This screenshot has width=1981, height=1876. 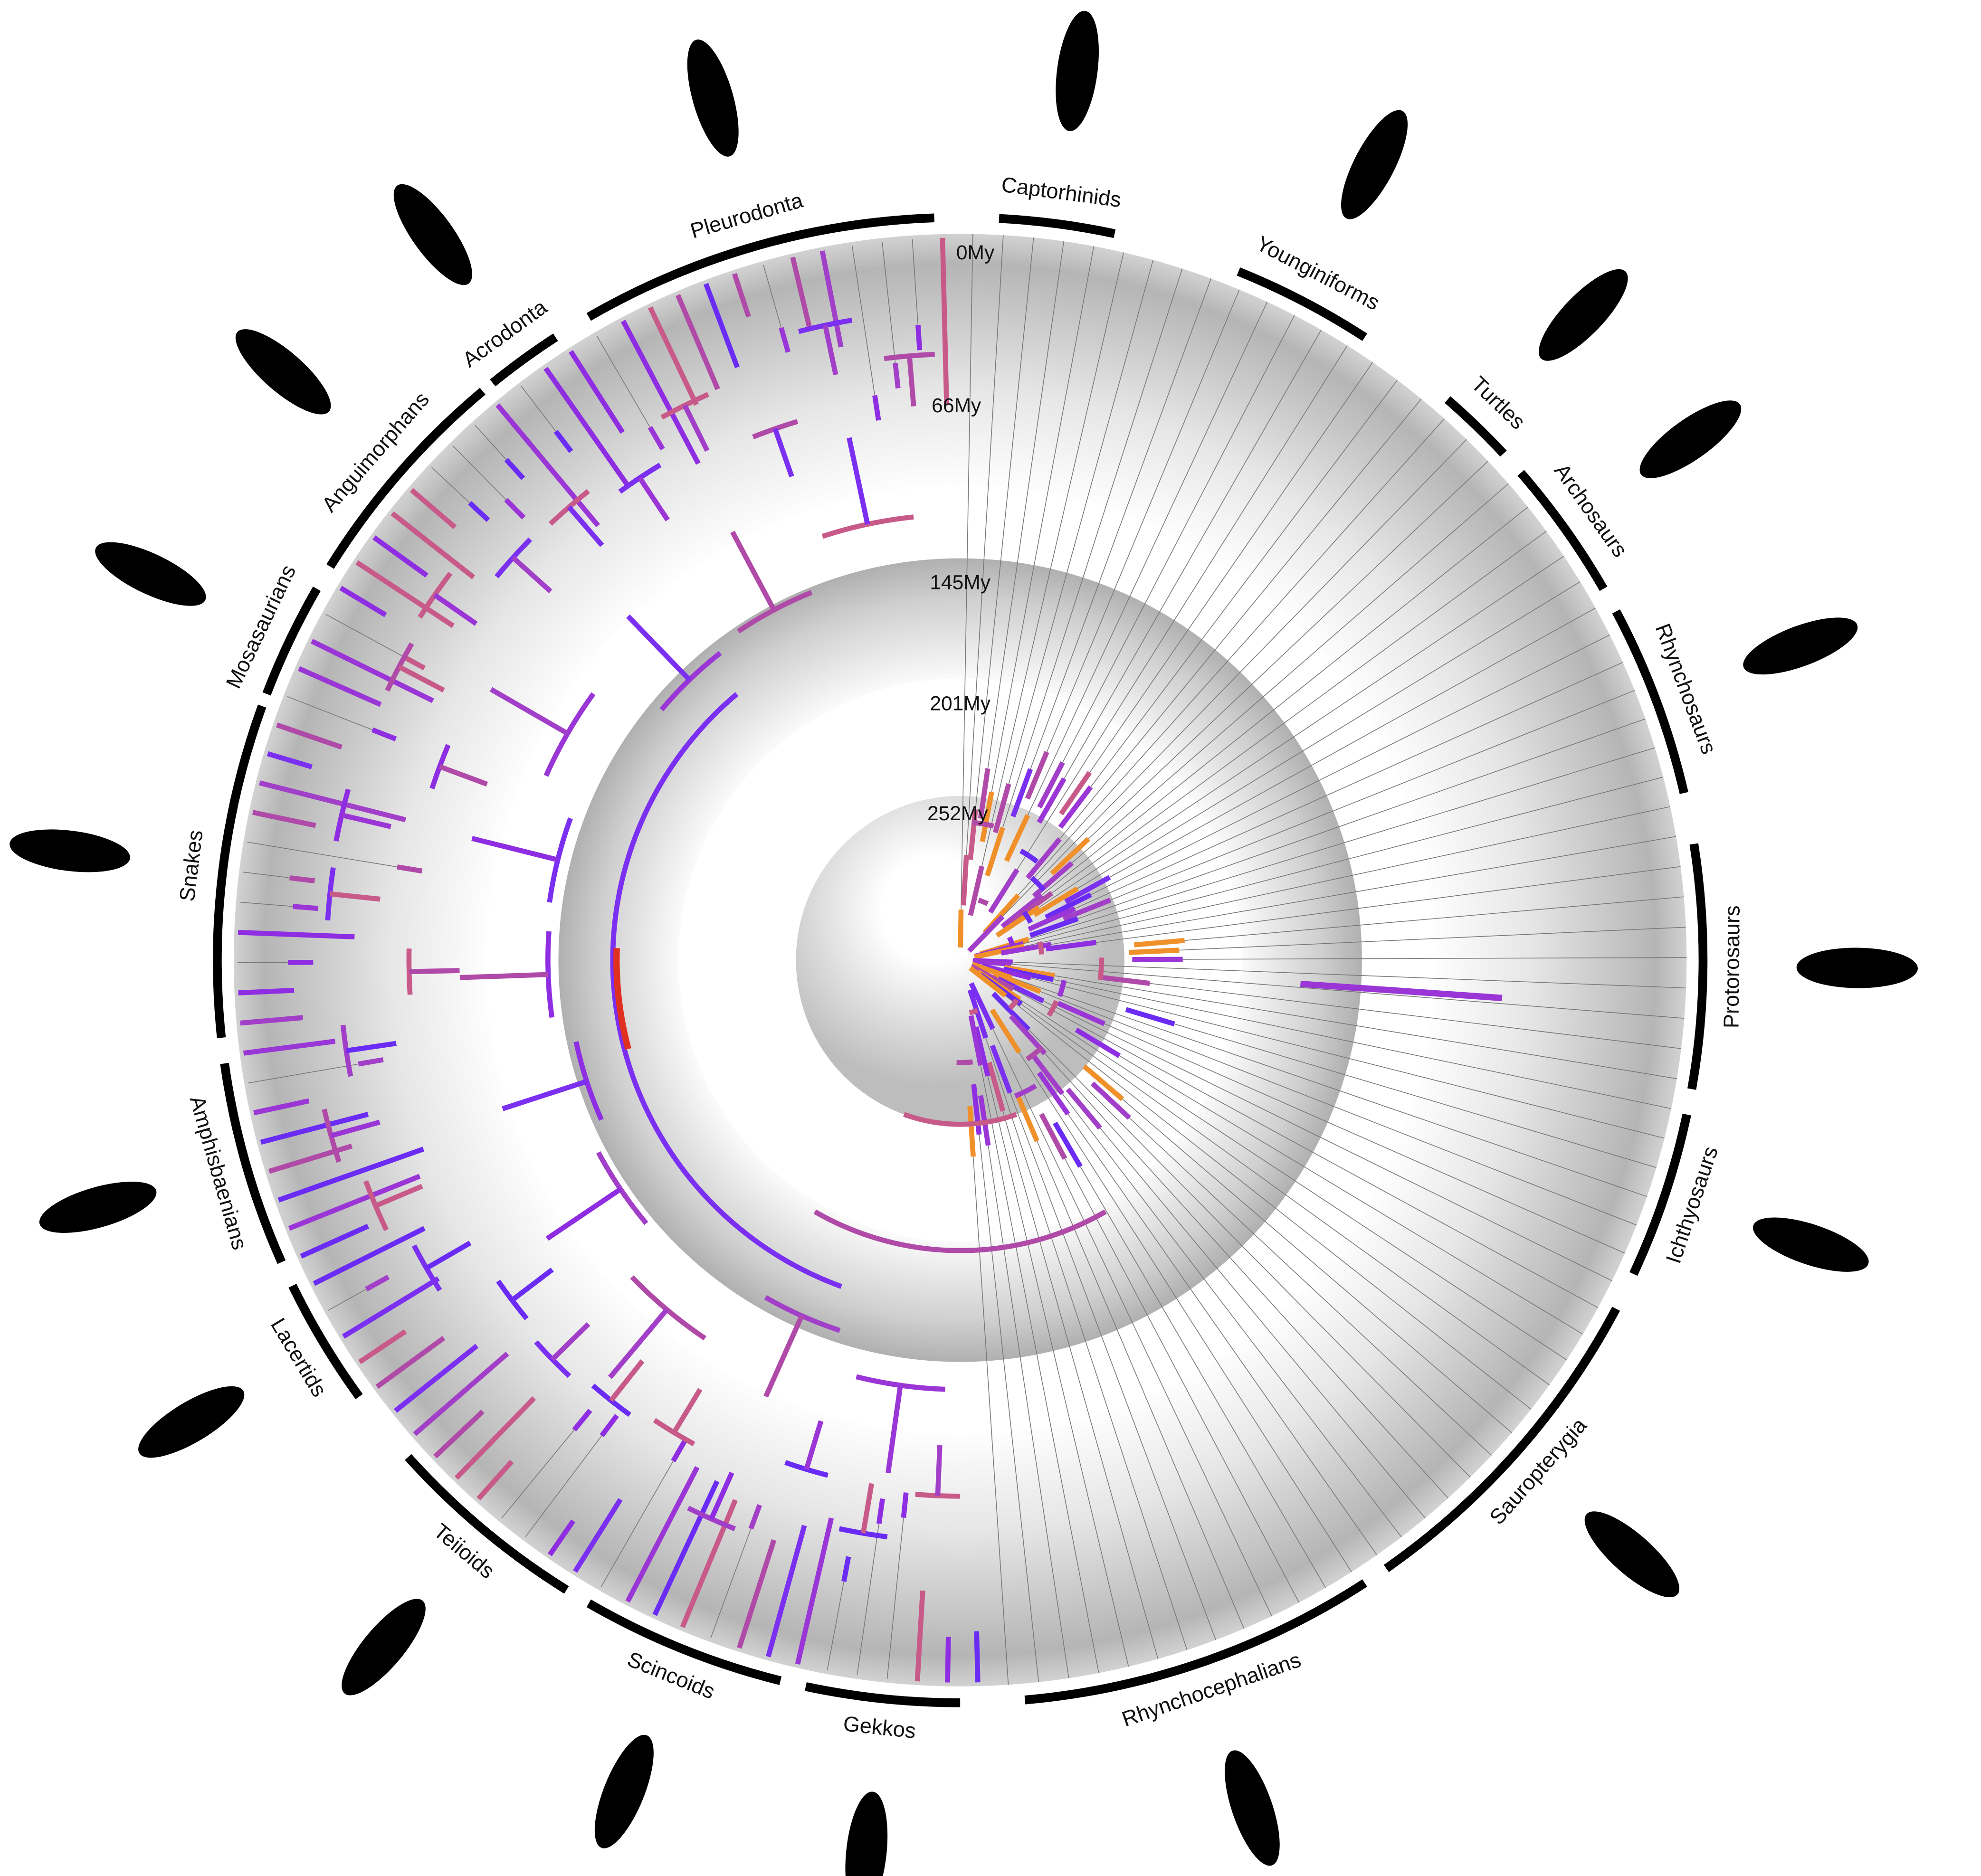 What do you see at coordinates (960, 582) in the screenshot?
I see `time-label: 145My` at bounding box center [960, 582].